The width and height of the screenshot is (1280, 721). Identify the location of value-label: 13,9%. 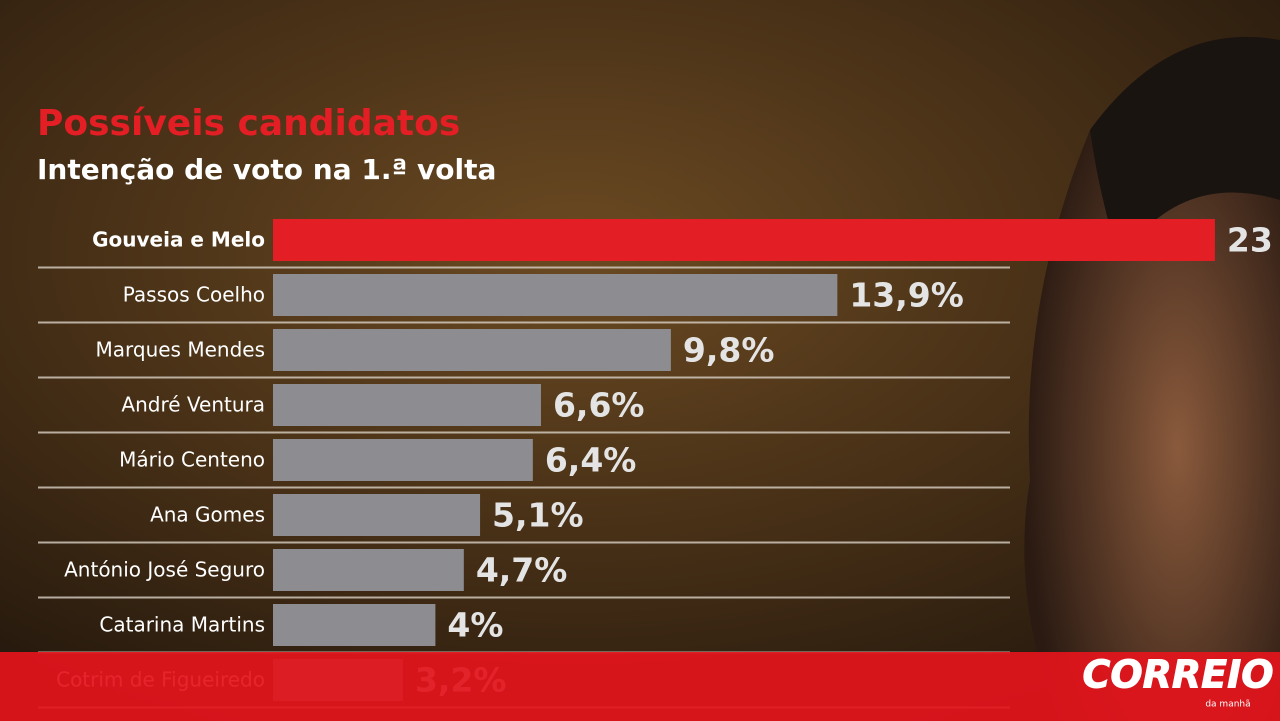
(906, 295).